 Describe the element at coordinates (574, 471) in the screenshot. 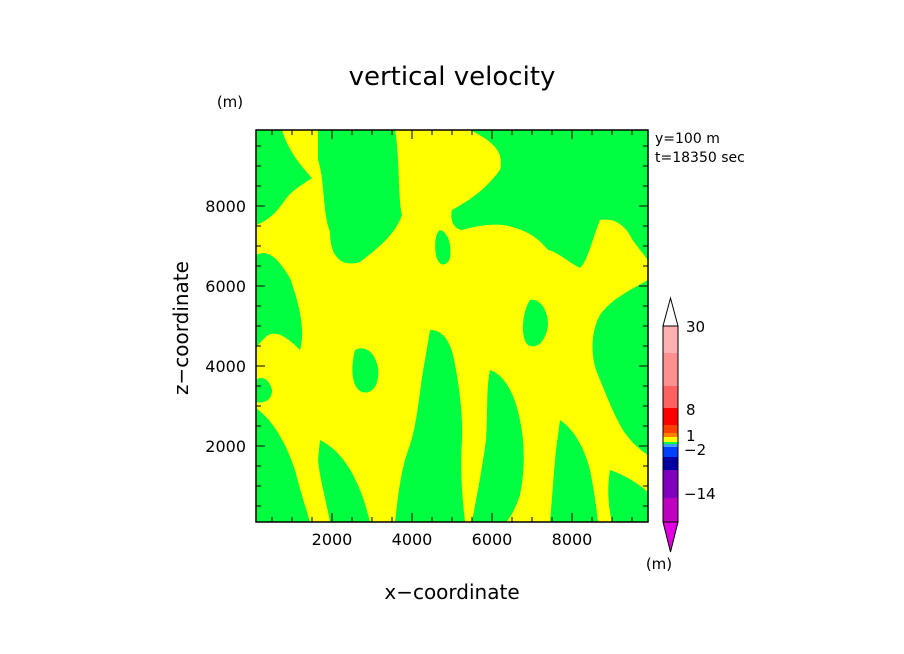

I see `region-right-bottom` at that location.